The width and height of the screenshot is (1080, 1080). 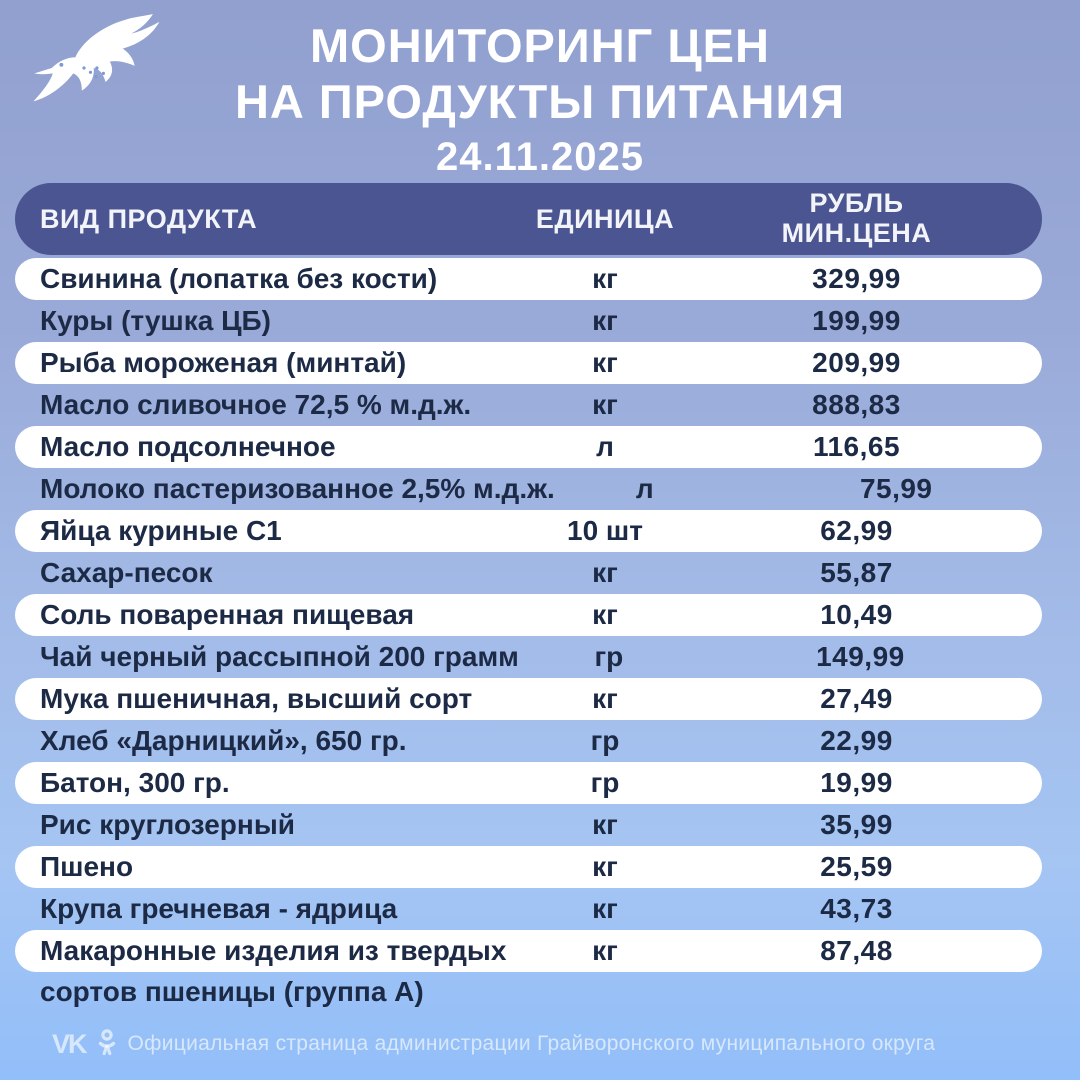 What do you see at coordinates (87, 866) in the screenshot?
I see `product-name: Пшено` at bounding box center [87, 866].